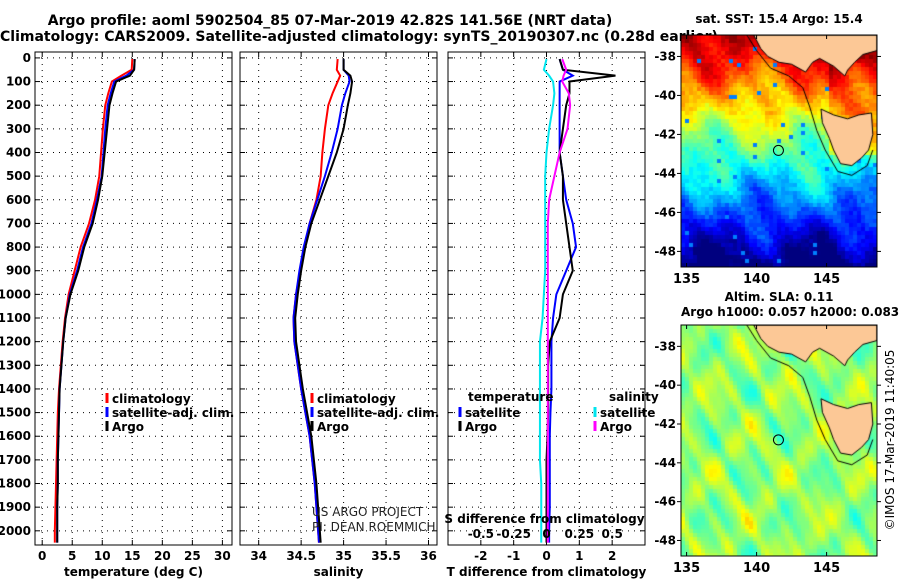  Describe the element at coordinates (15, 507) in the screenshot. I see `y-tick-label: 1900` at that location.